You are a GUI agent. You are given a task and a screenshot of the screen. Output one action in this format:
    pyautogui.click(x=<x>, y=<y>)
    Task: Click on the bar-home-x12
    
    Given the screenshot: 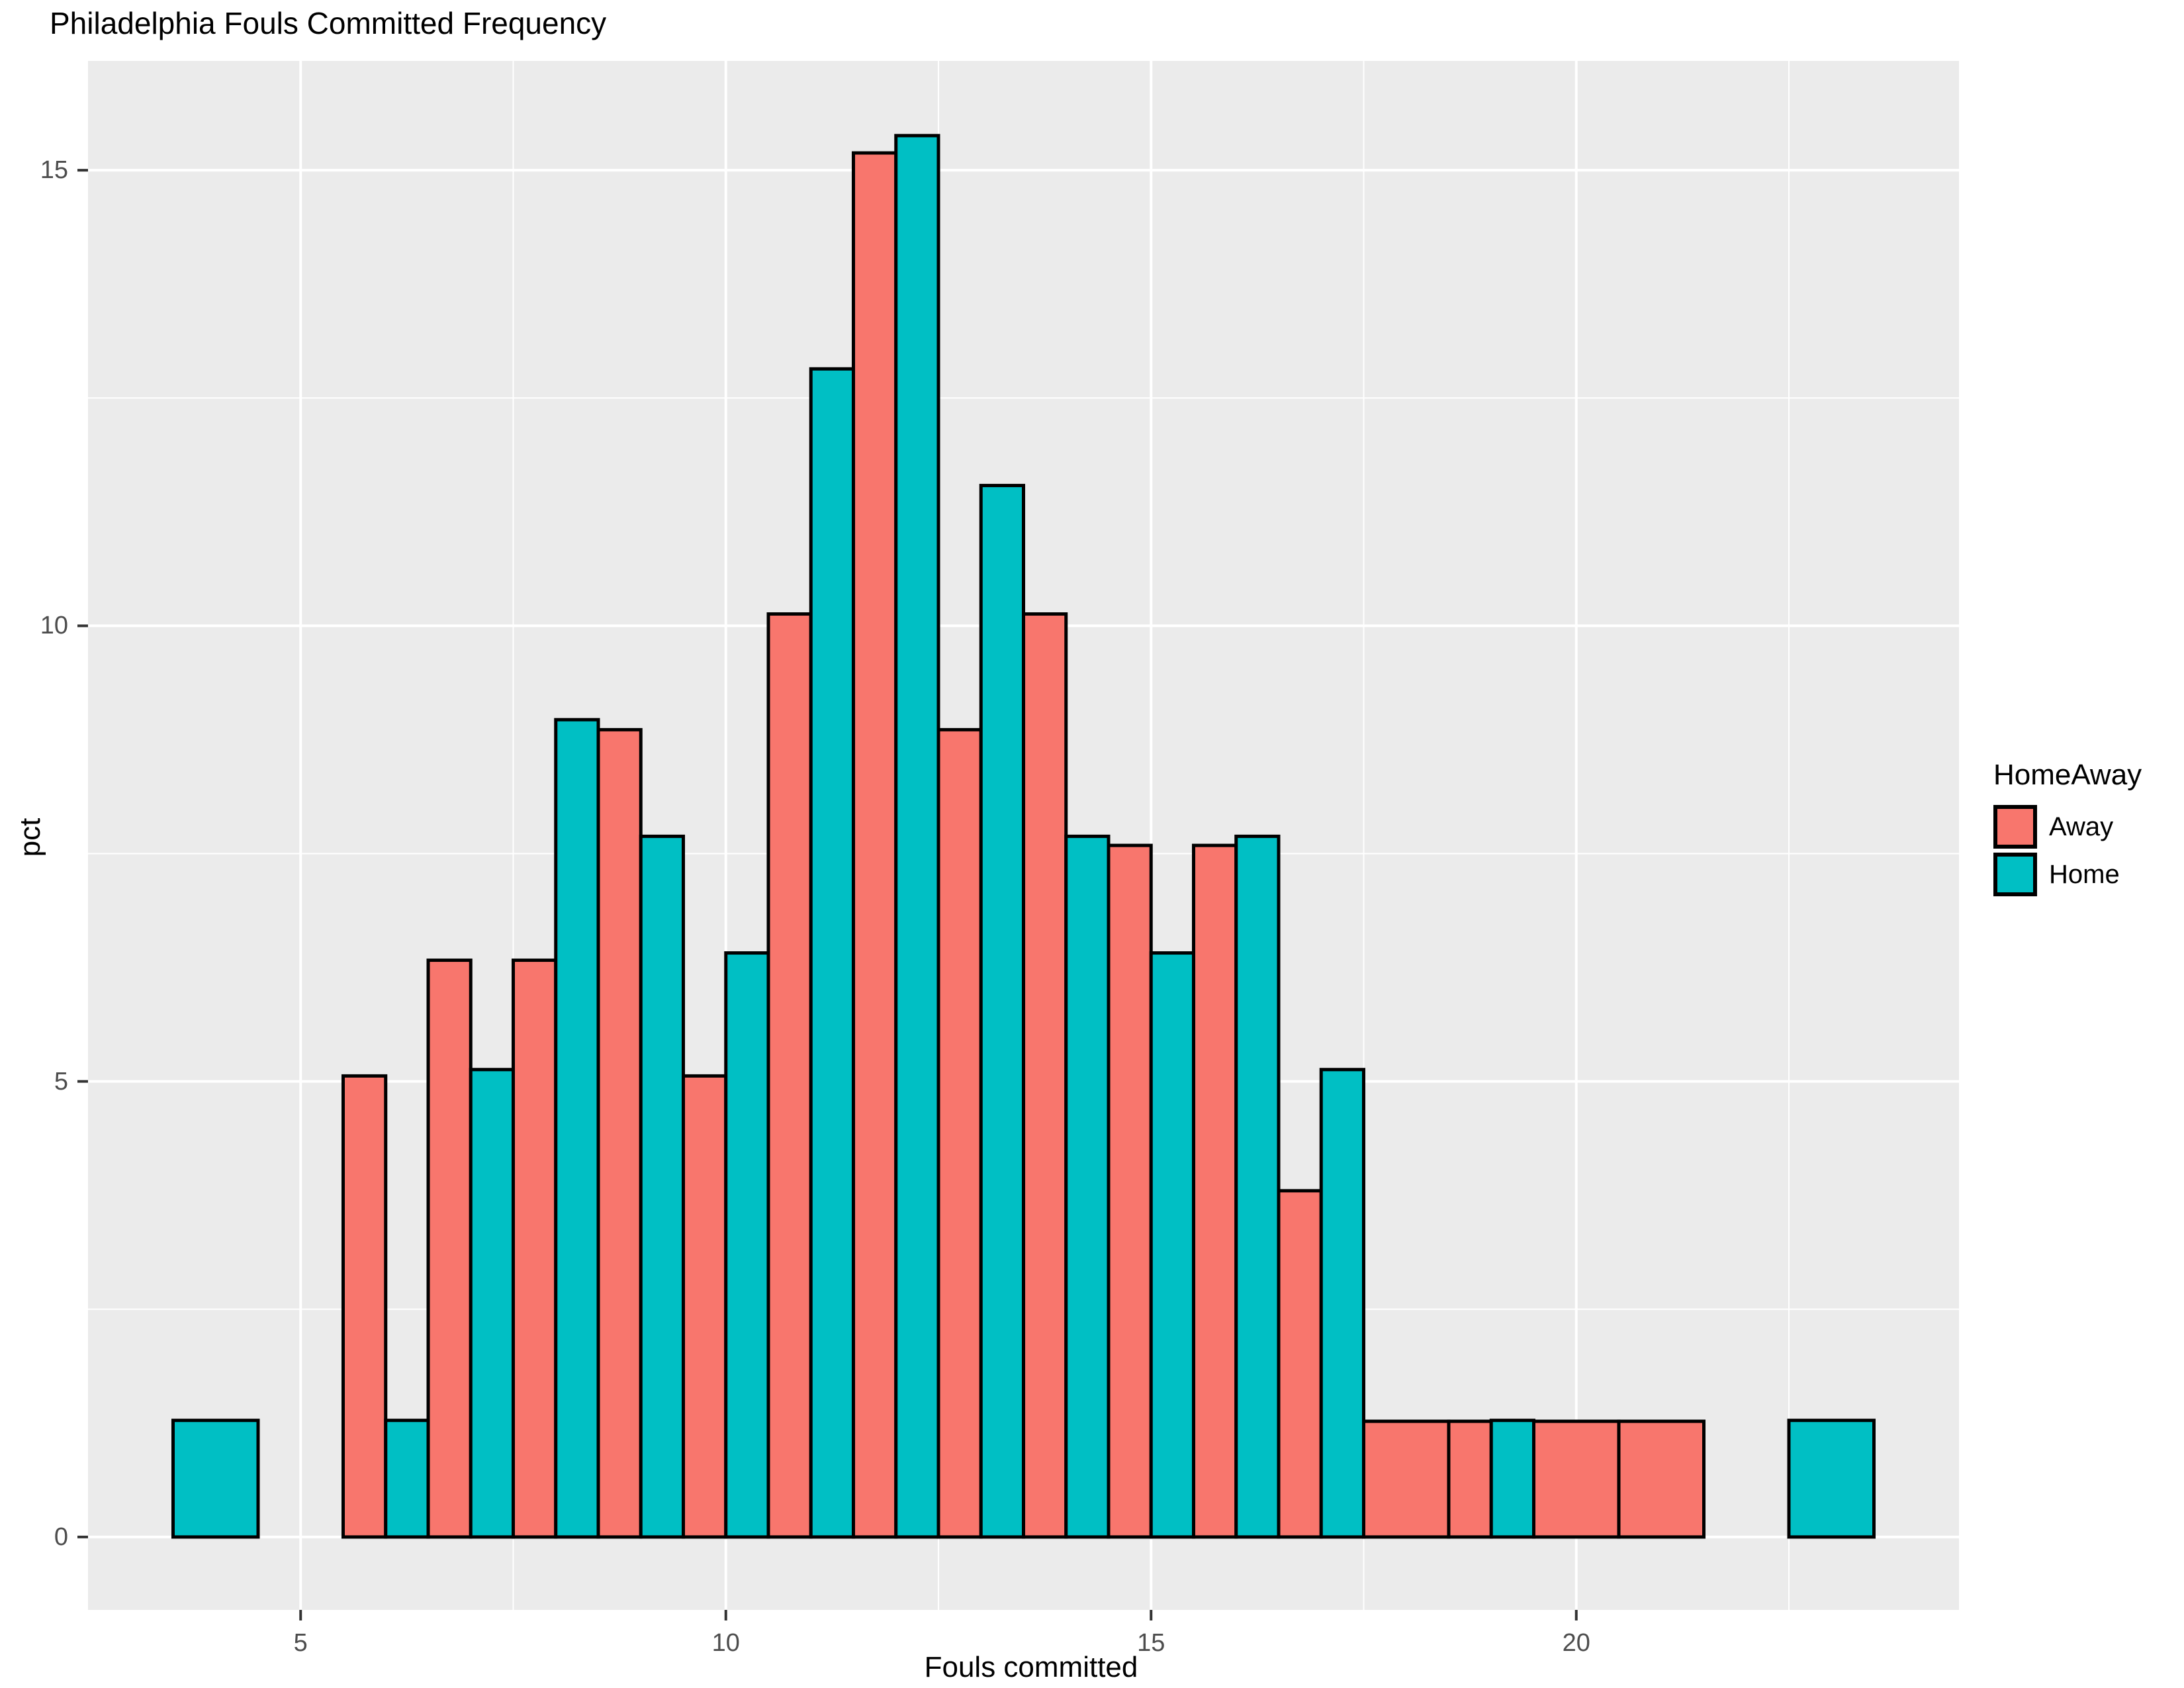 What is the action you would take?
    pyautogui.click(x=917, y=836)
    